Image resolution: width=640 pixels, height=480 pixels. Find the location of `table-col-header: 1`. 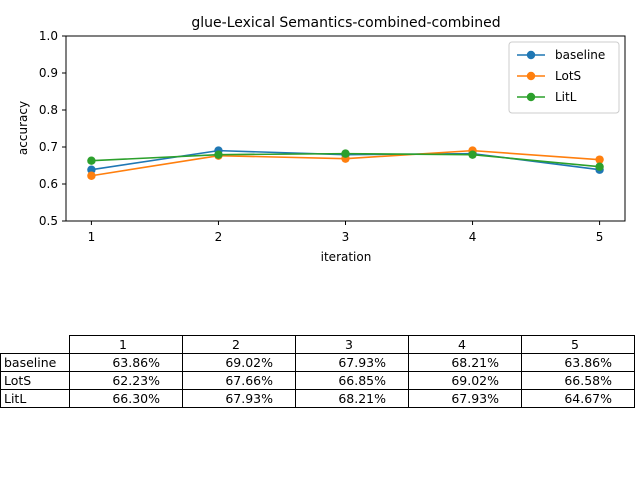

table-col-header: 1 is located at coordinates (126, 344).